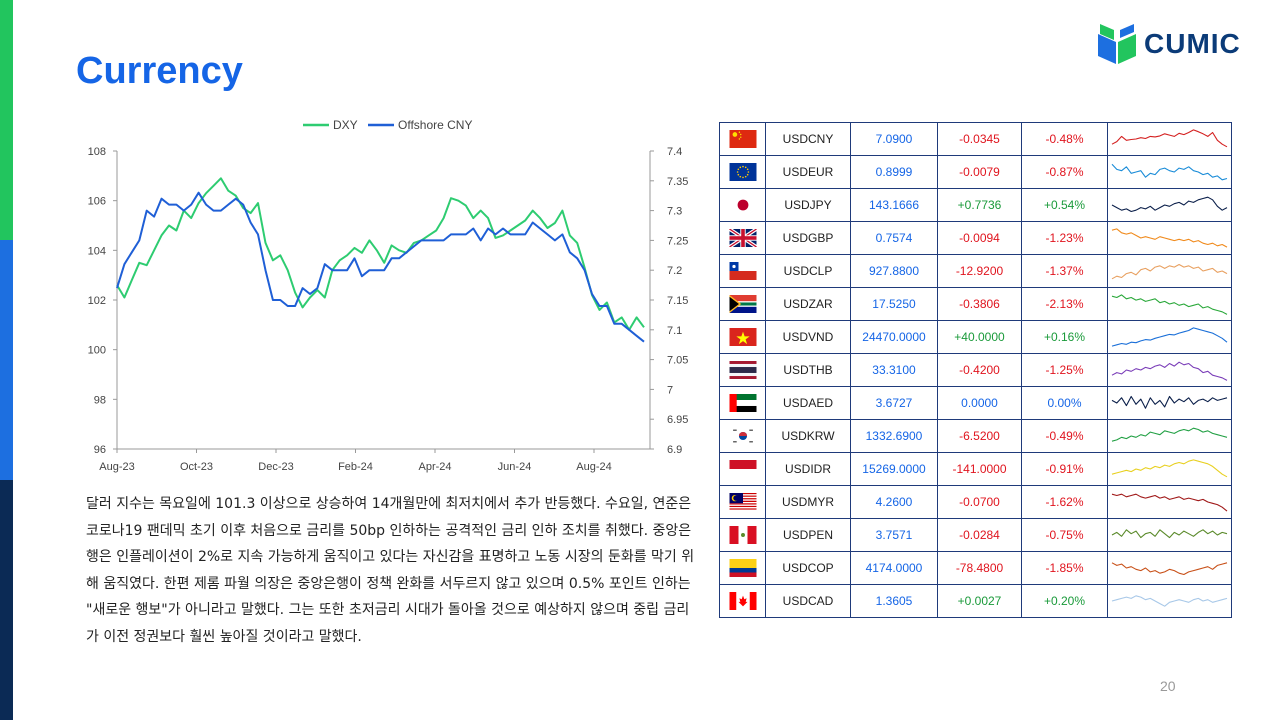 Image resolution: width=1280 pixels, height=720 pixels. Describe the element at coordinates (1064, 139) in the screenshot. I see `percent-change: -0.48%` at that location.